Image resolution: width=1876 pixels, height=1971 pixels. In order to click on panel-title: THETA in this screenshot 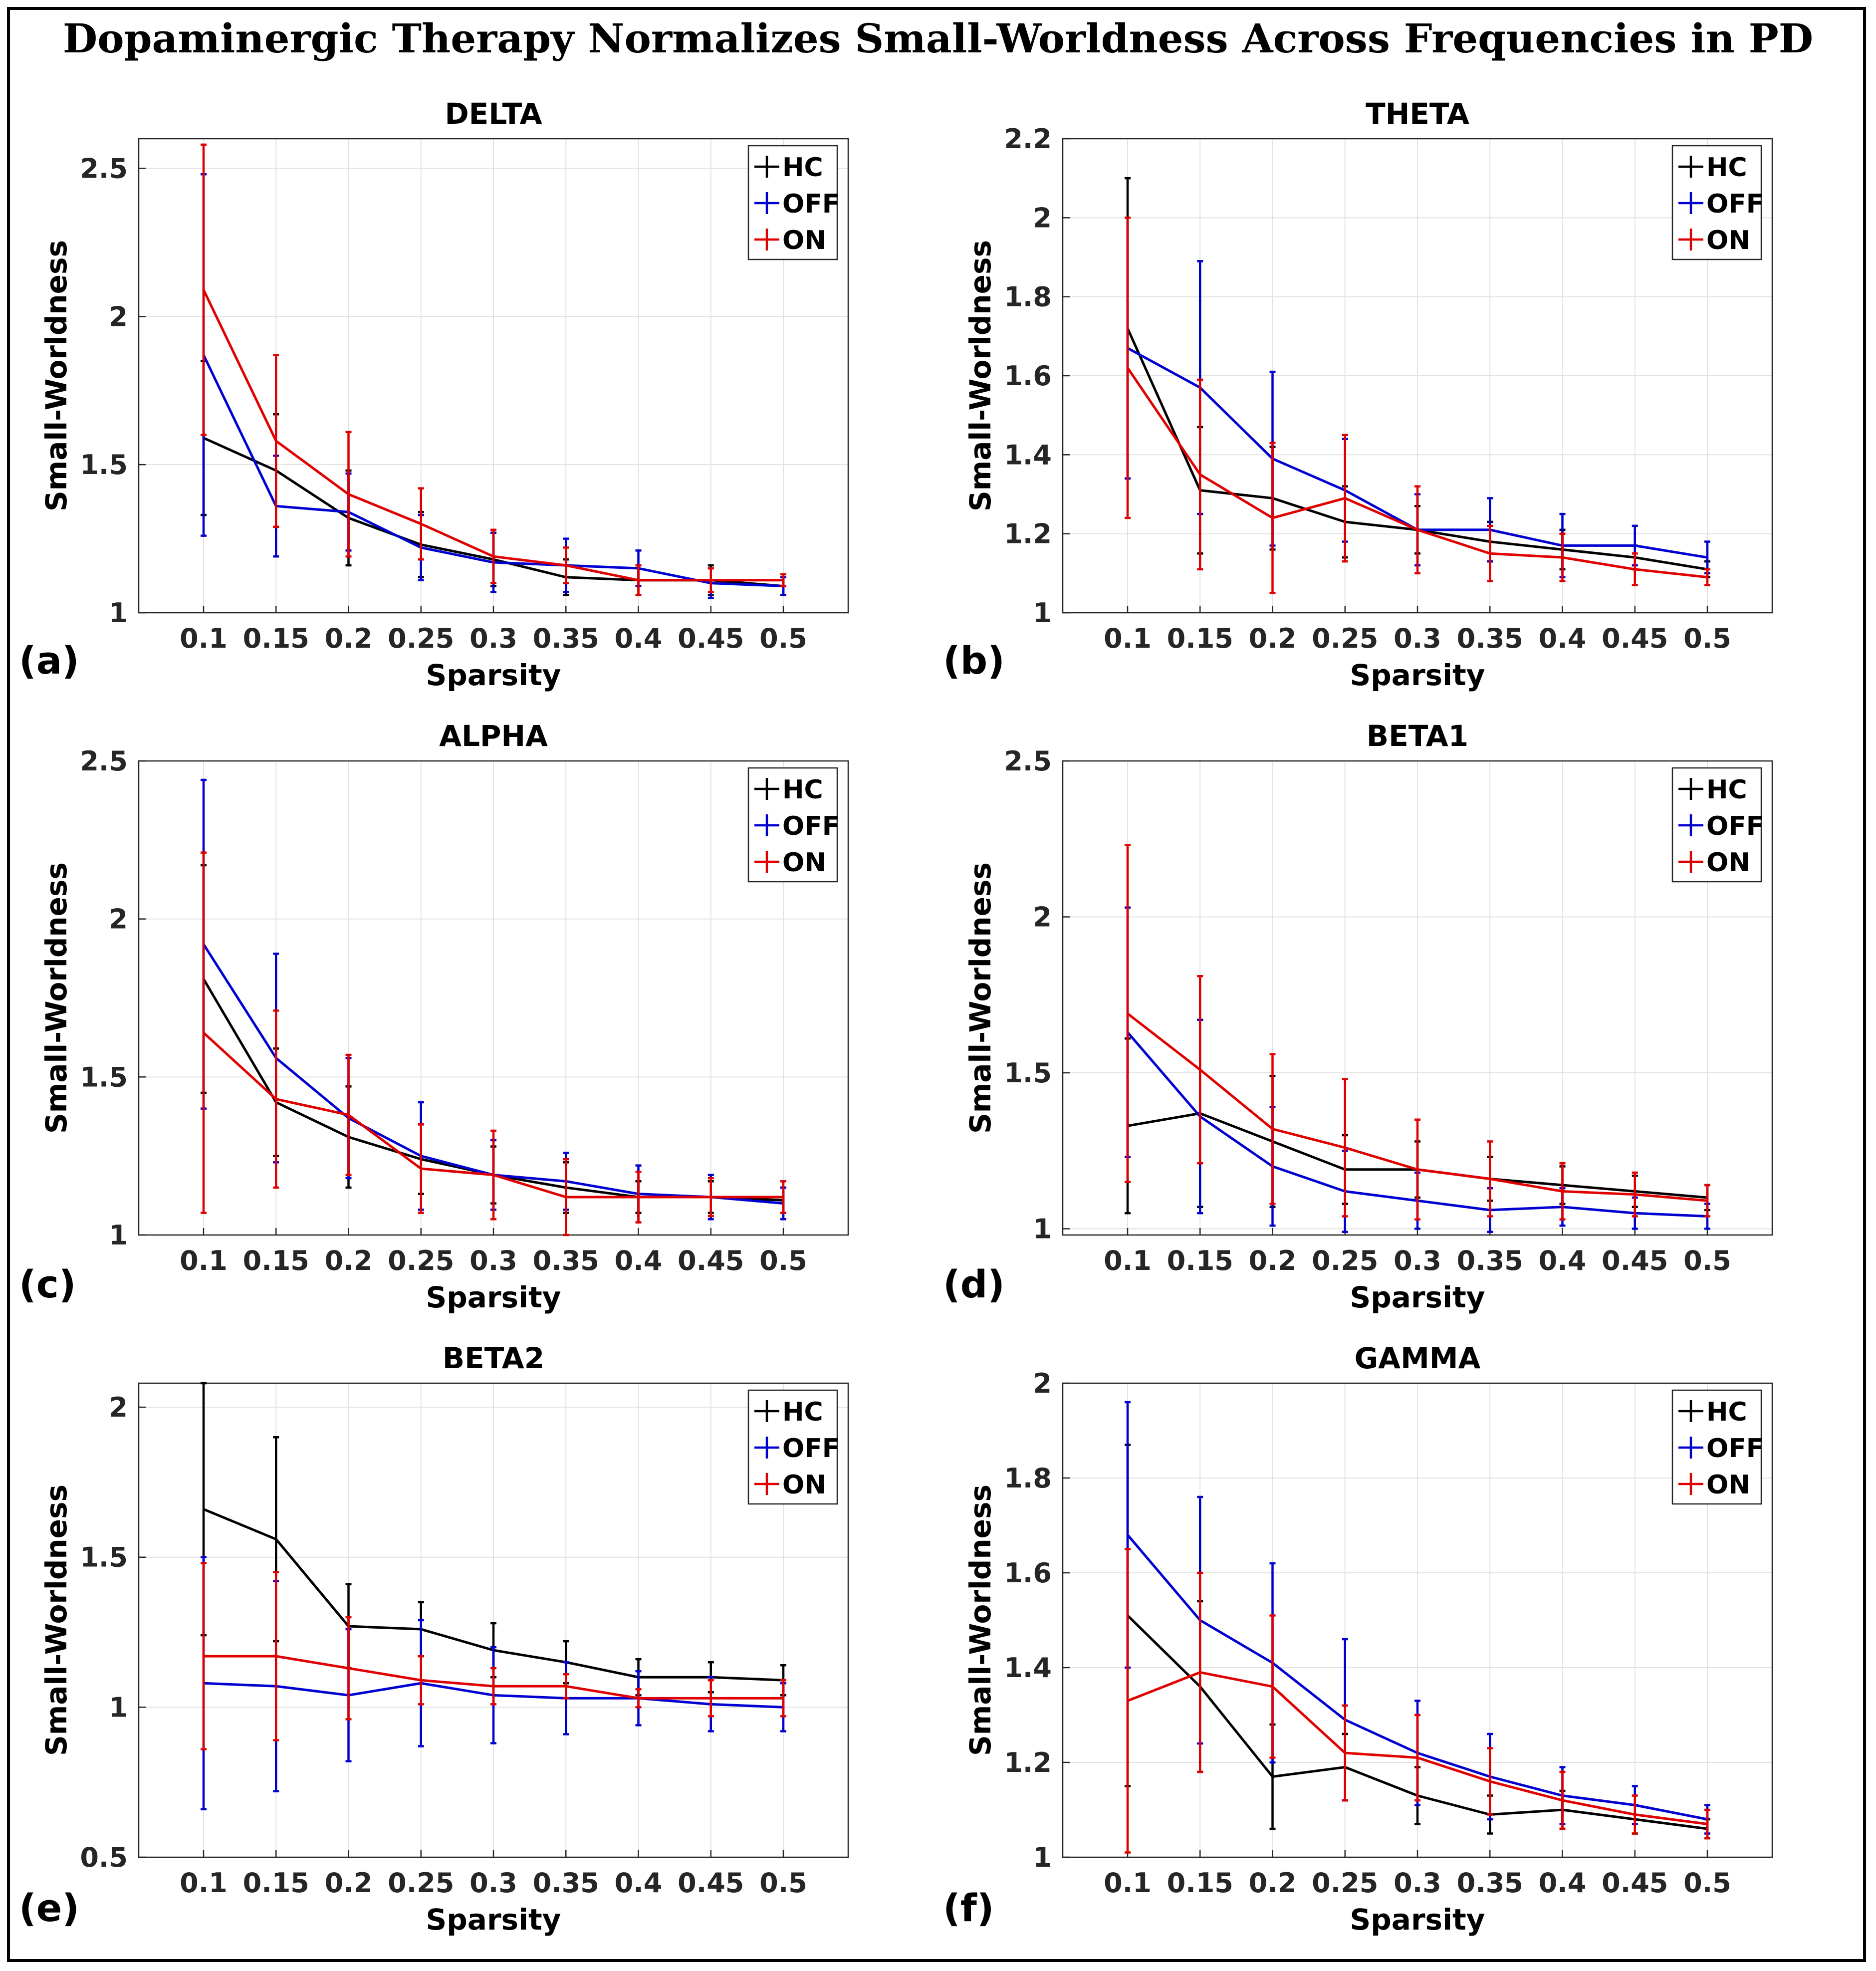, I will do `click(1417, 114)`.